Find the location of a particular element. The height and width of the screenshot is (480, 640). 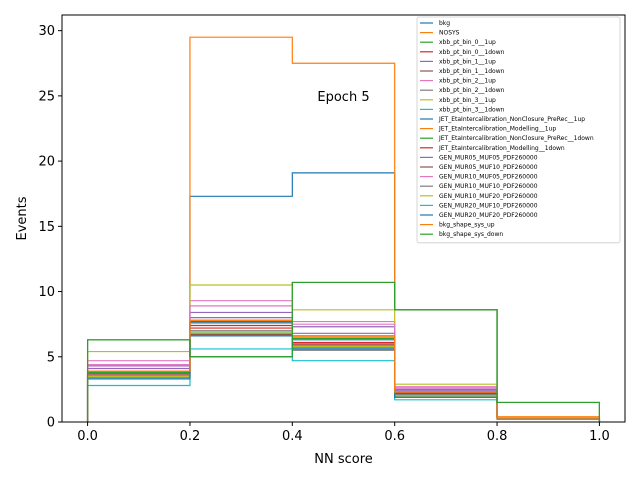

y-axis-ticks: 0 5 10 15 20 25 30 is located at coordinates (50, 227).